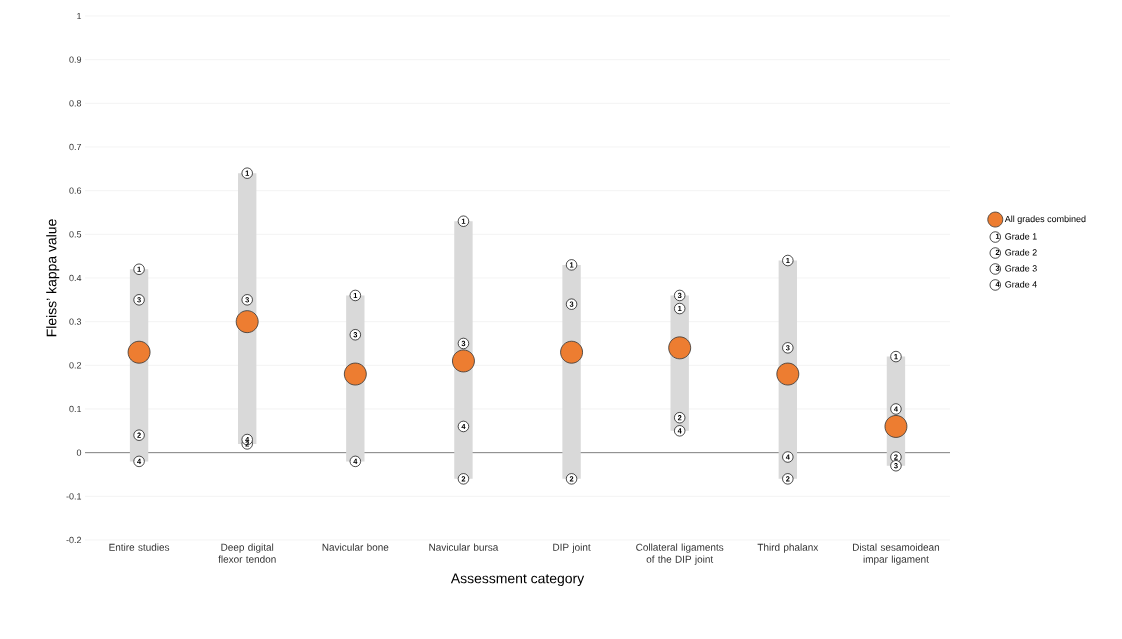 This screenshot has width=1122, height=639. What do you see at coordinates (75, 321) in the screenshot?
I see `y-tick-label: 0.3` at bounding box center [75, 321].